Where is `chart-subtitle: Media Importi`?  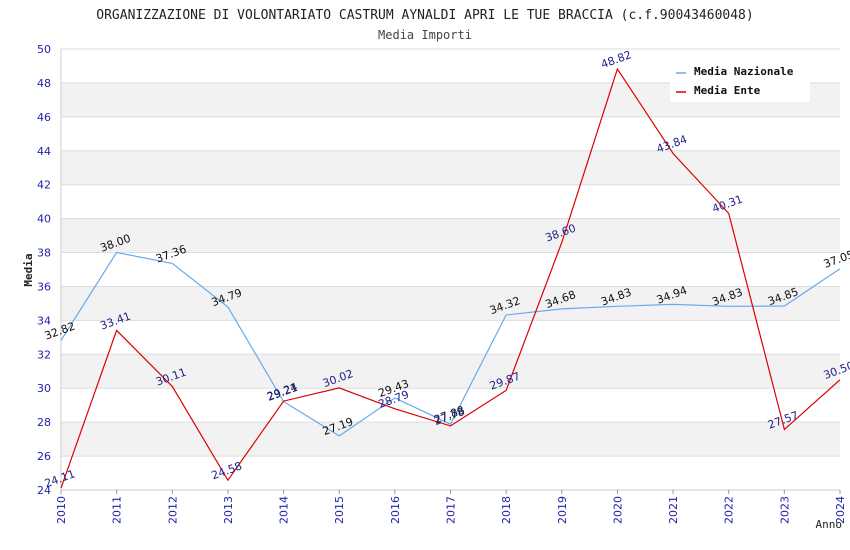
chart-subtitle: Media Importi is located at coordinates (425, 35).